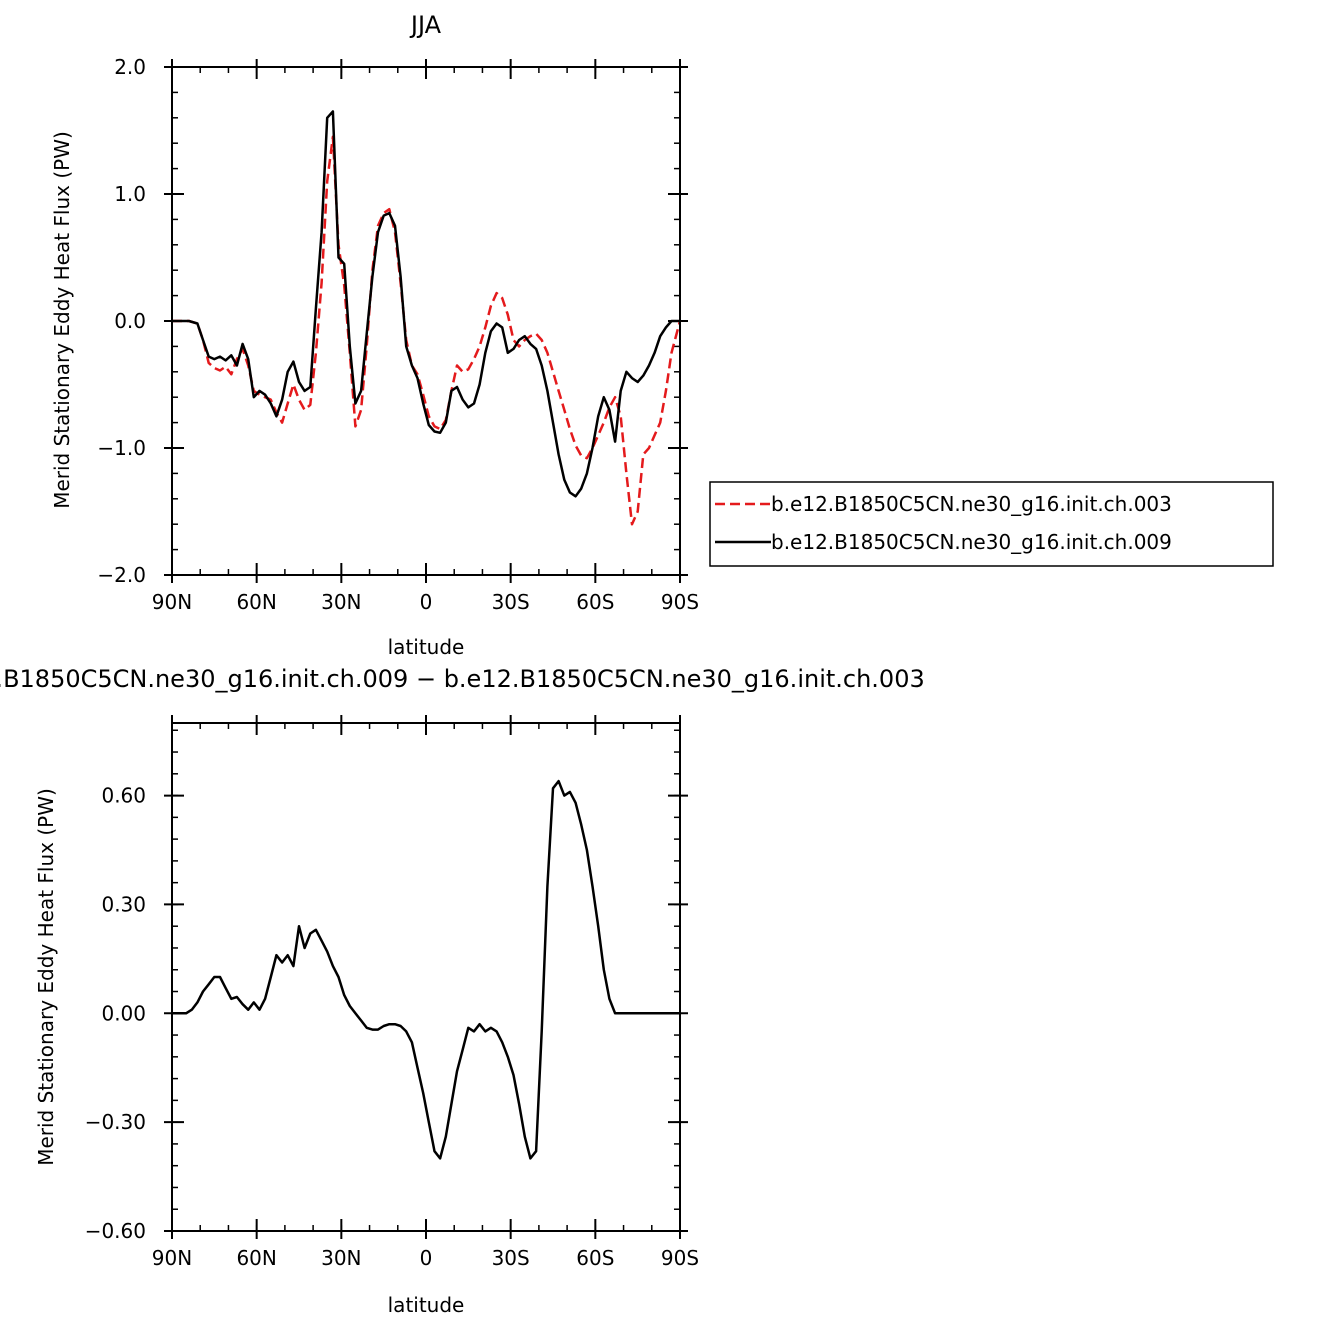  Describe the element at coordinates (130, 67) in the screenshot. I see `y-tick-label: 2.0` at that location.